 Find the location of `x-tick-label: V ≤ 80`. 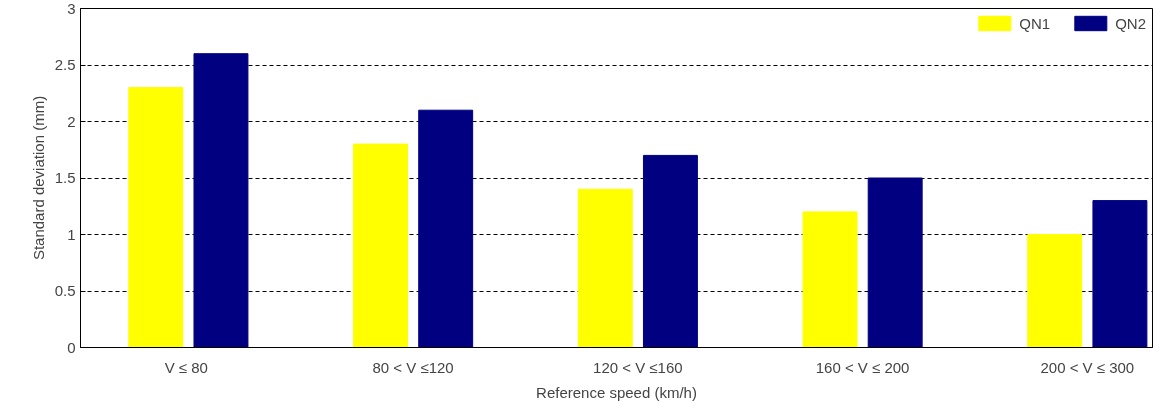

x-tick-label: V ≤ 80 is located at coordinates (186, 367).